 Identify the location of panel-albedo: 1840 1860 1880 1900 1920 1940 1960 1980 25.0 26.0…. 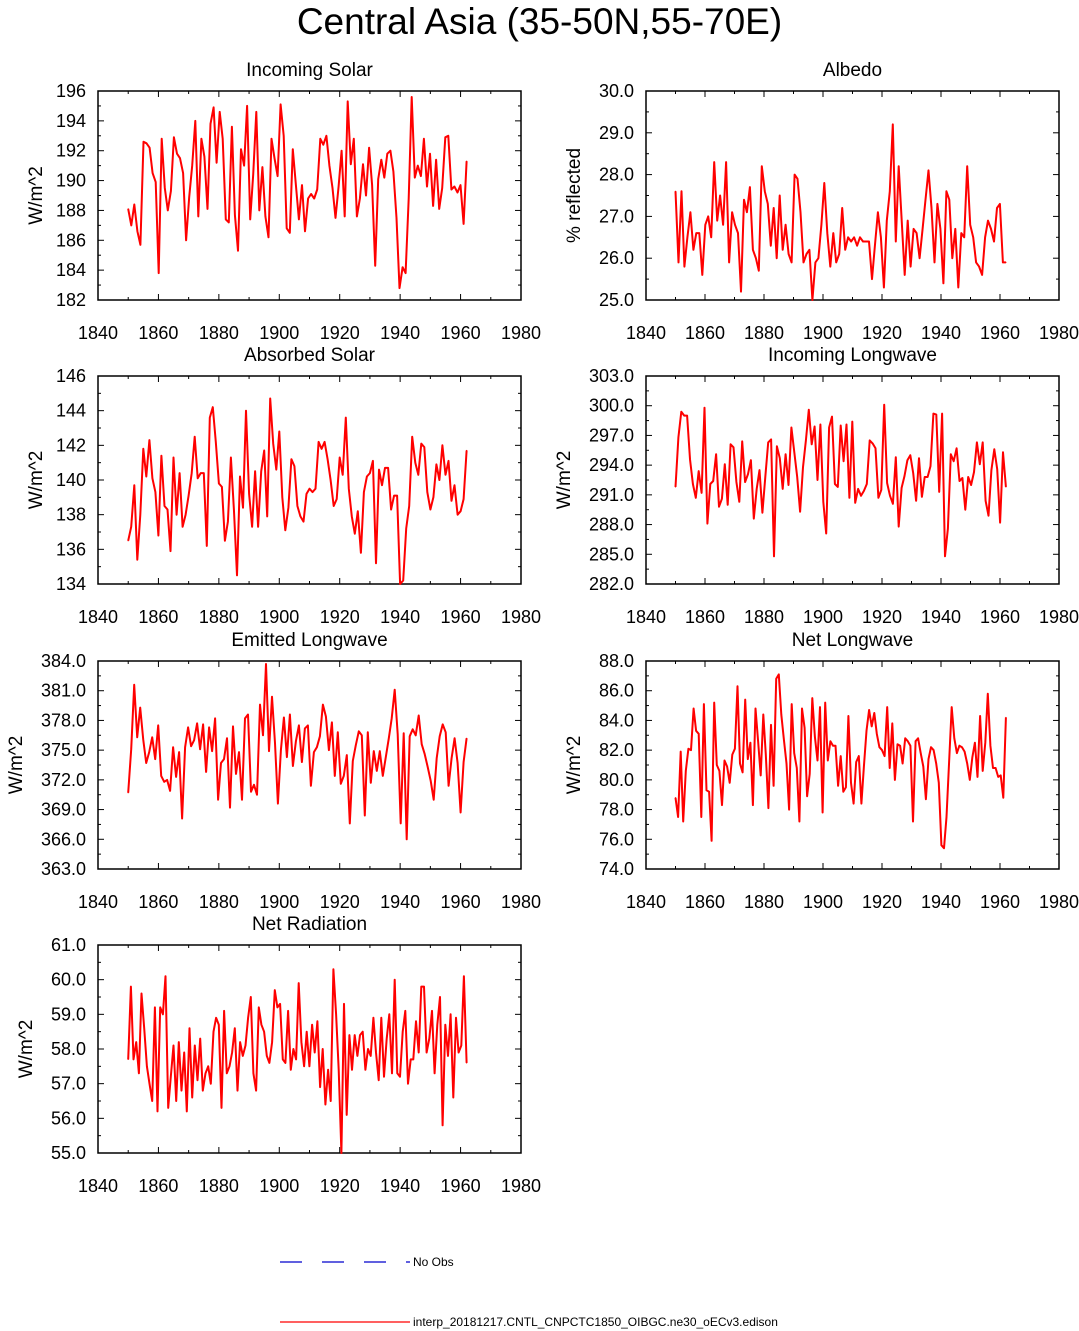
(821, 201).